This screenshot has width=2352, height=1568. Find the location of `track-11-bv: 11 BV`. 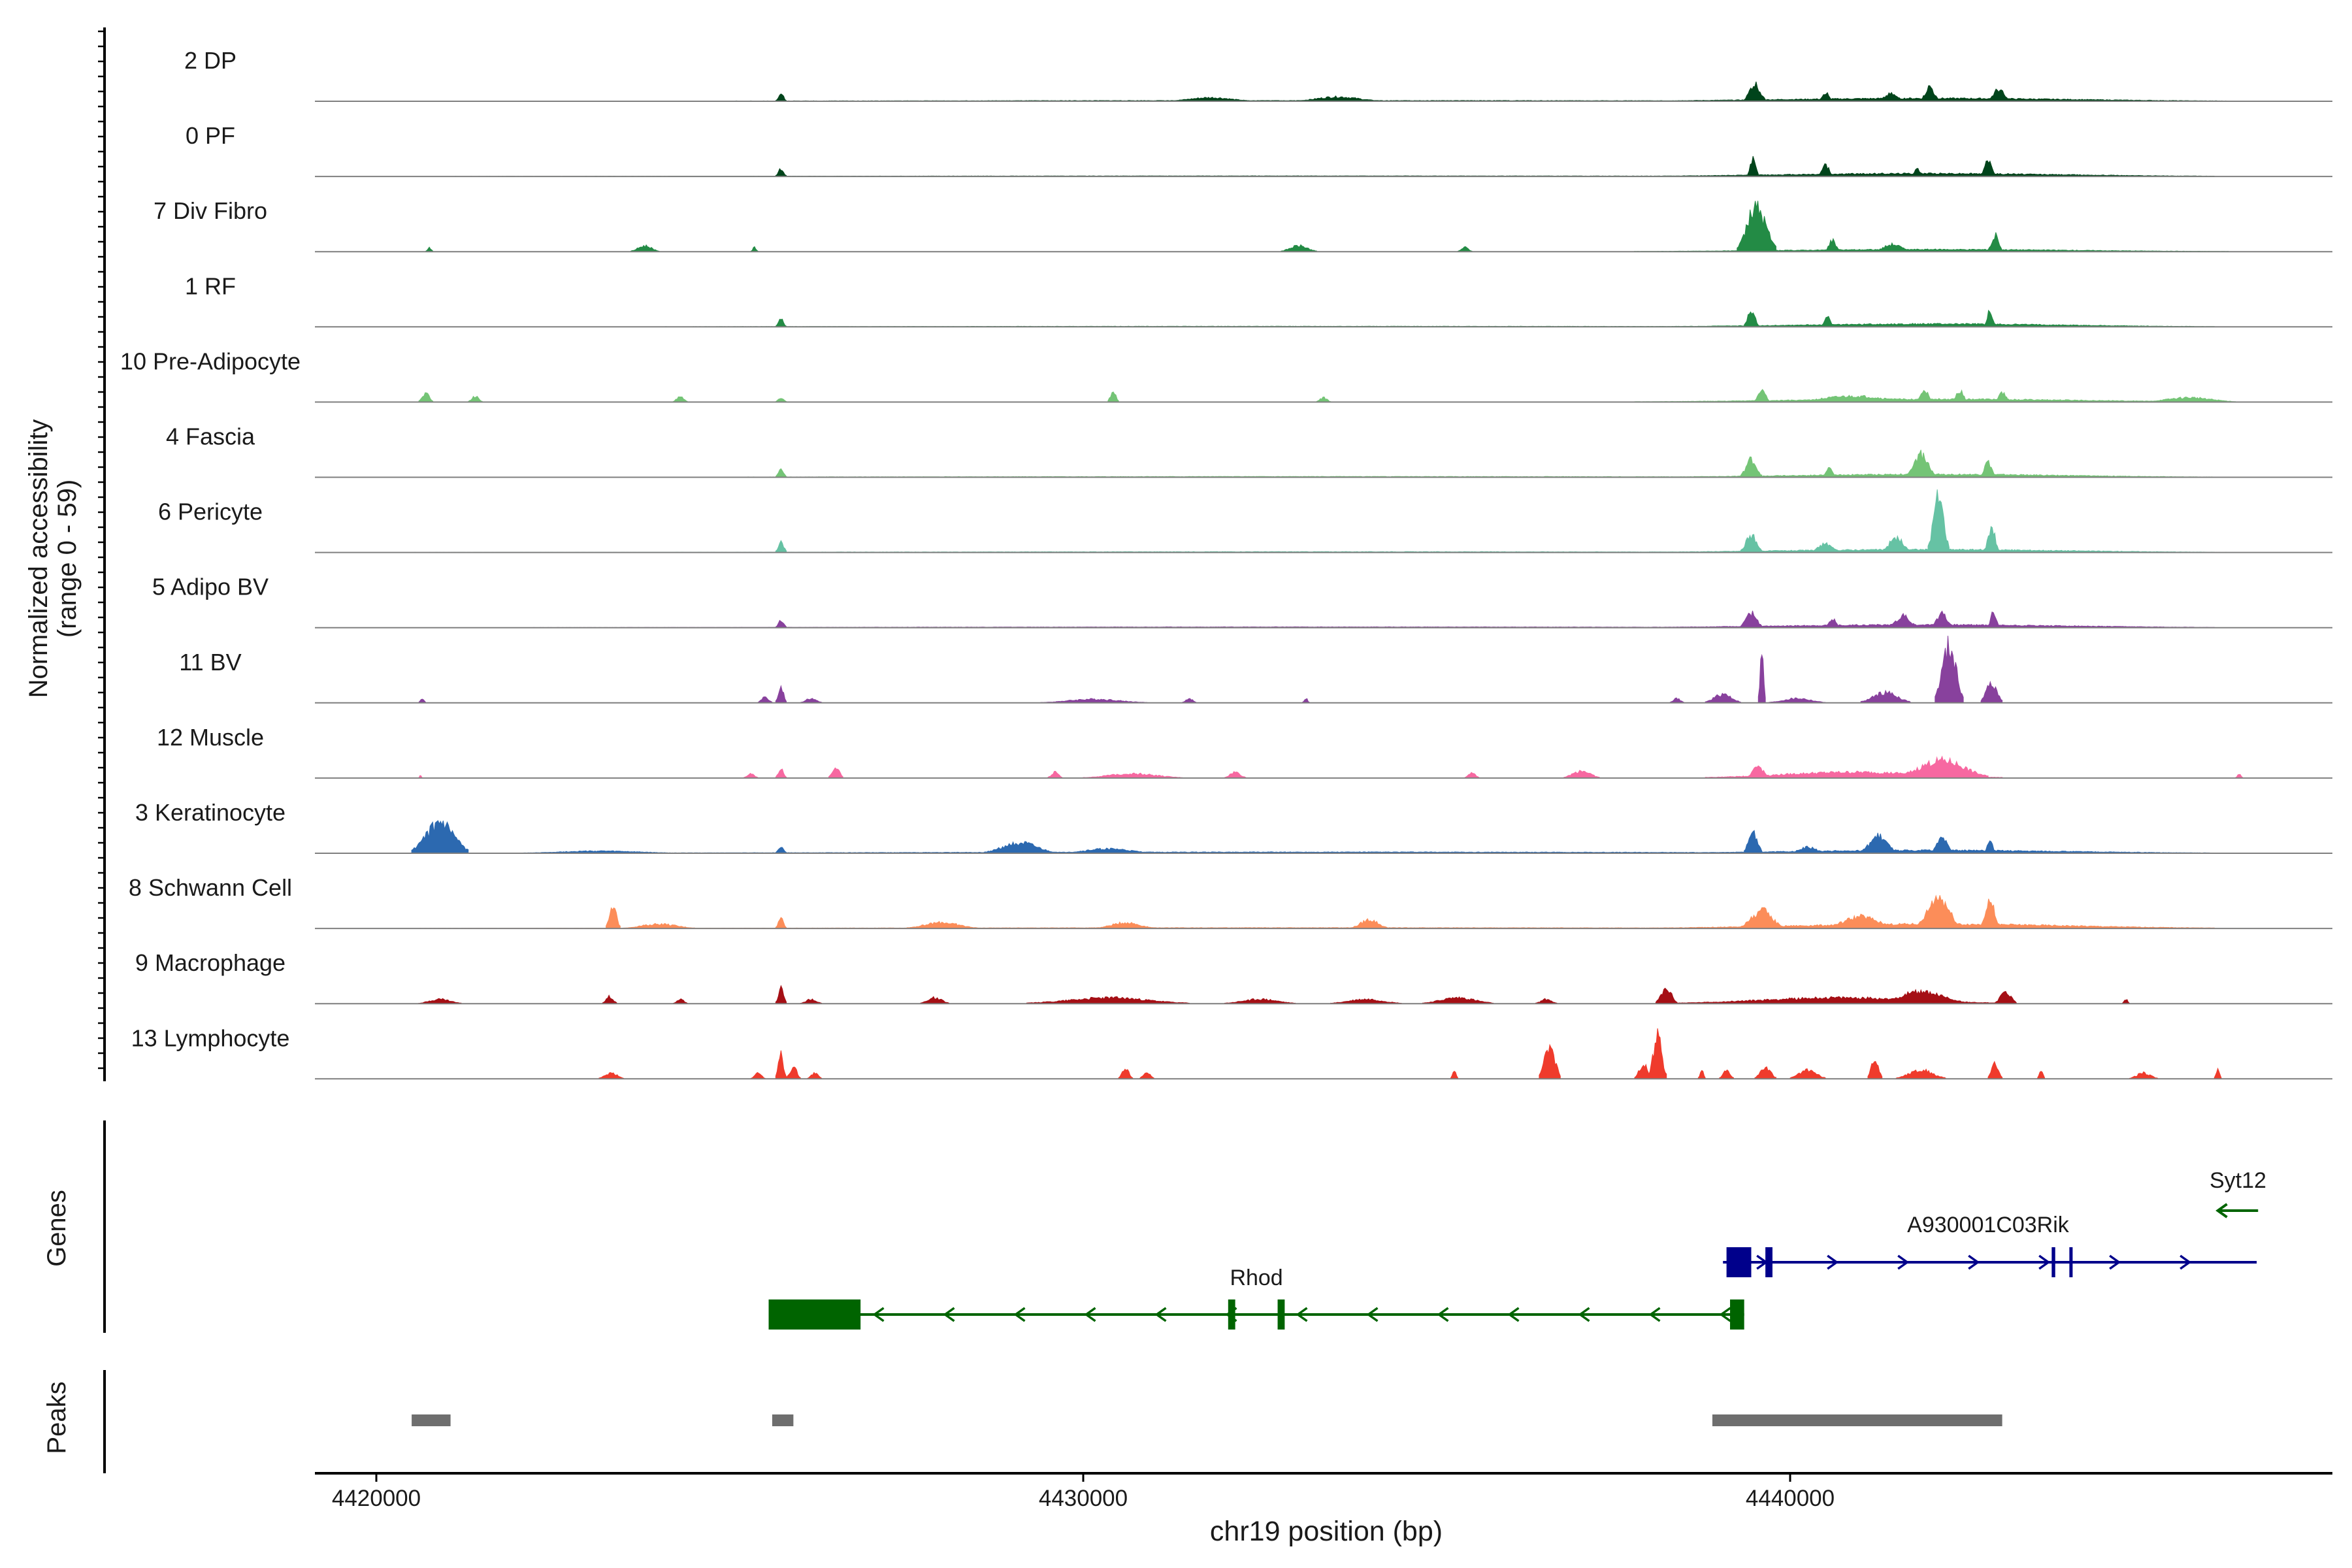

track-11-bv: 11 BV is located at coordinates (1255, 670).